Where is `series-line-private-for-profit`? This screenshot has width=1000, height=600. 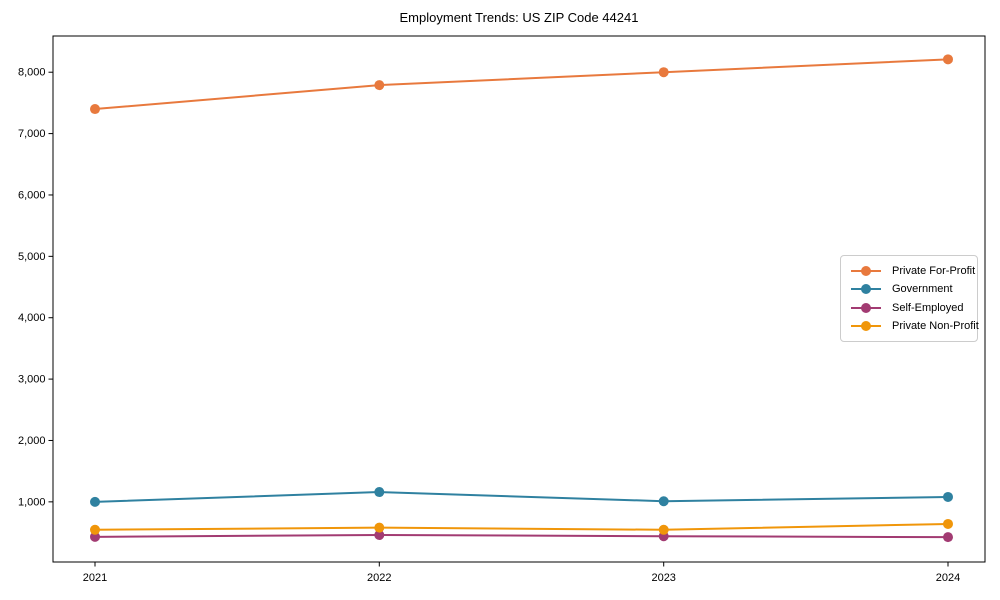 series-line-private-for-profit is located at coordinates (521, 84).